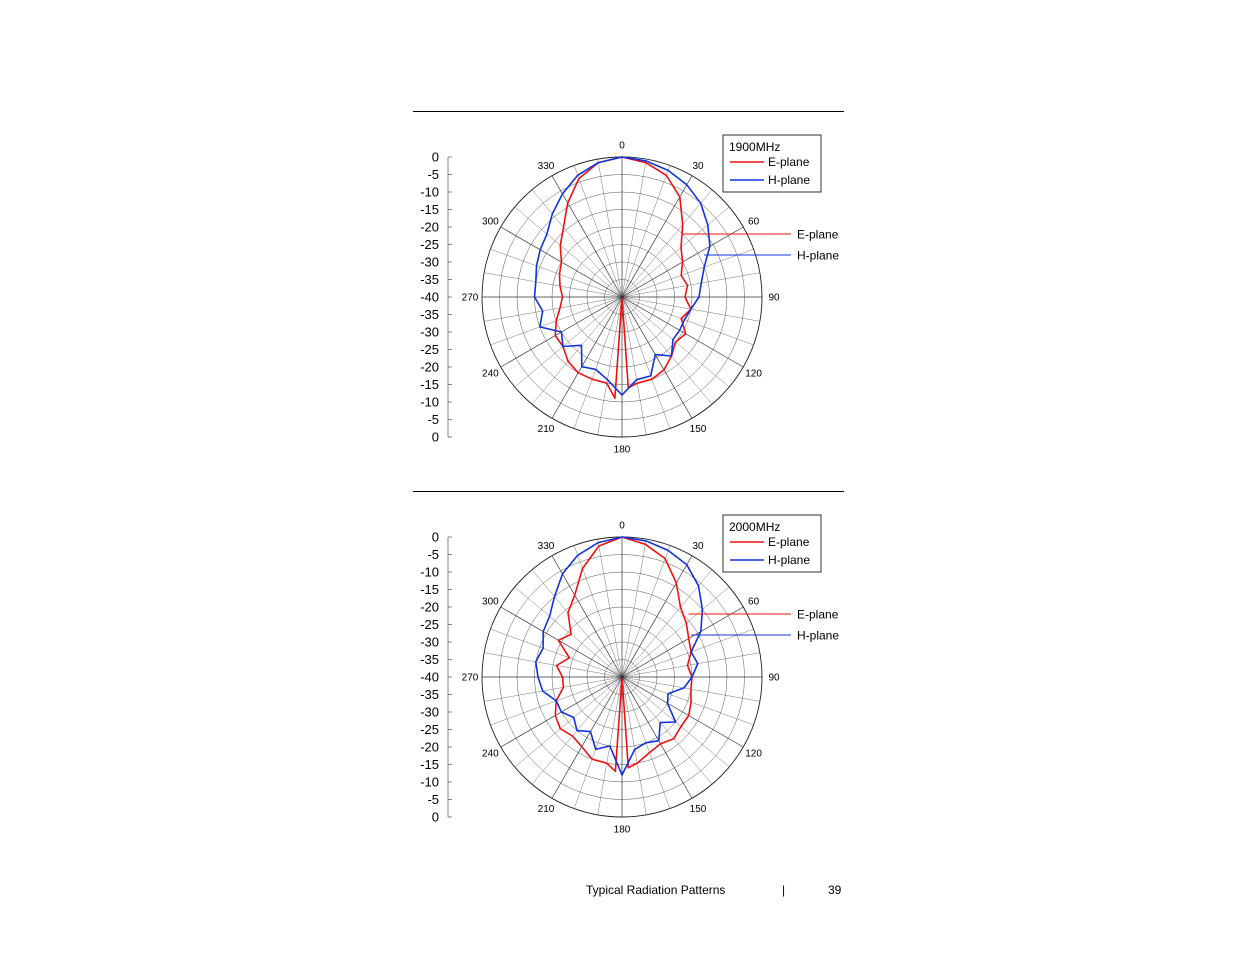 This screenshot has height=954, width=1235. I want to click on footer-section-title: Typical Radiation Patterns, so click(656, 890).